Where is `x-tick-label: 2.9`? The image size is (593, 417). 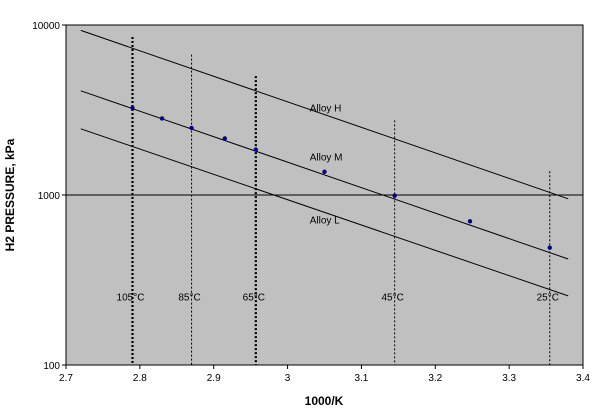 x-tick-label: 2.9 is located at coordinates (214, 378).